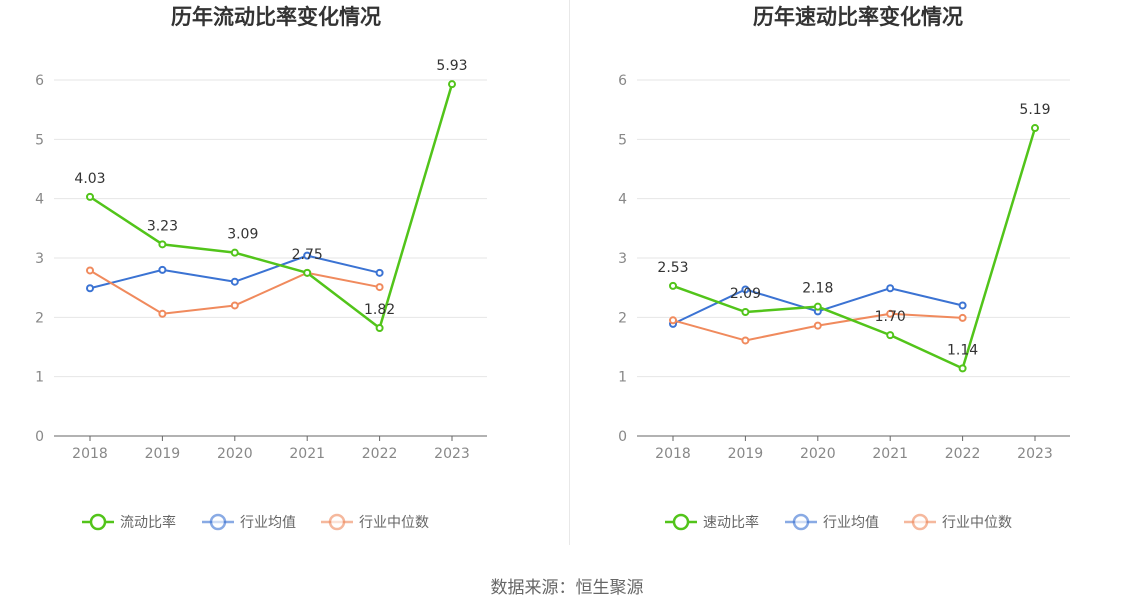 This screenshot has height=612, width=1134. Describe the element at coordinates (858, 17) in the screenshot. I see `chart-title: 历年速动比率变化情况` at that location.